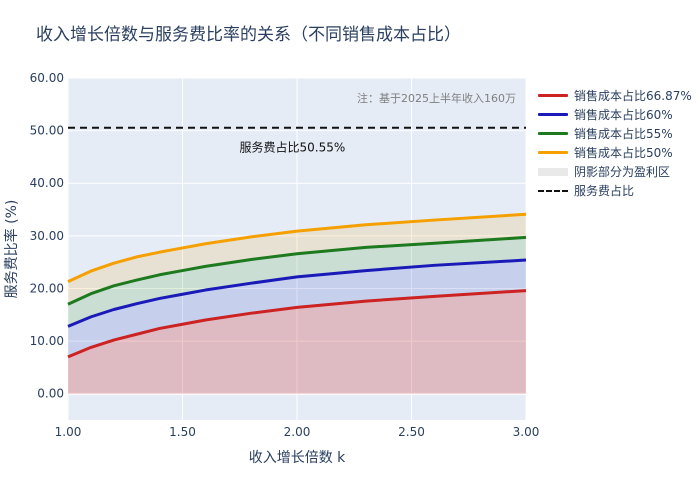  Describe the element at coordinates (411, 432) in the screenshot. I see `x-tick-label: 2.50` at that location.